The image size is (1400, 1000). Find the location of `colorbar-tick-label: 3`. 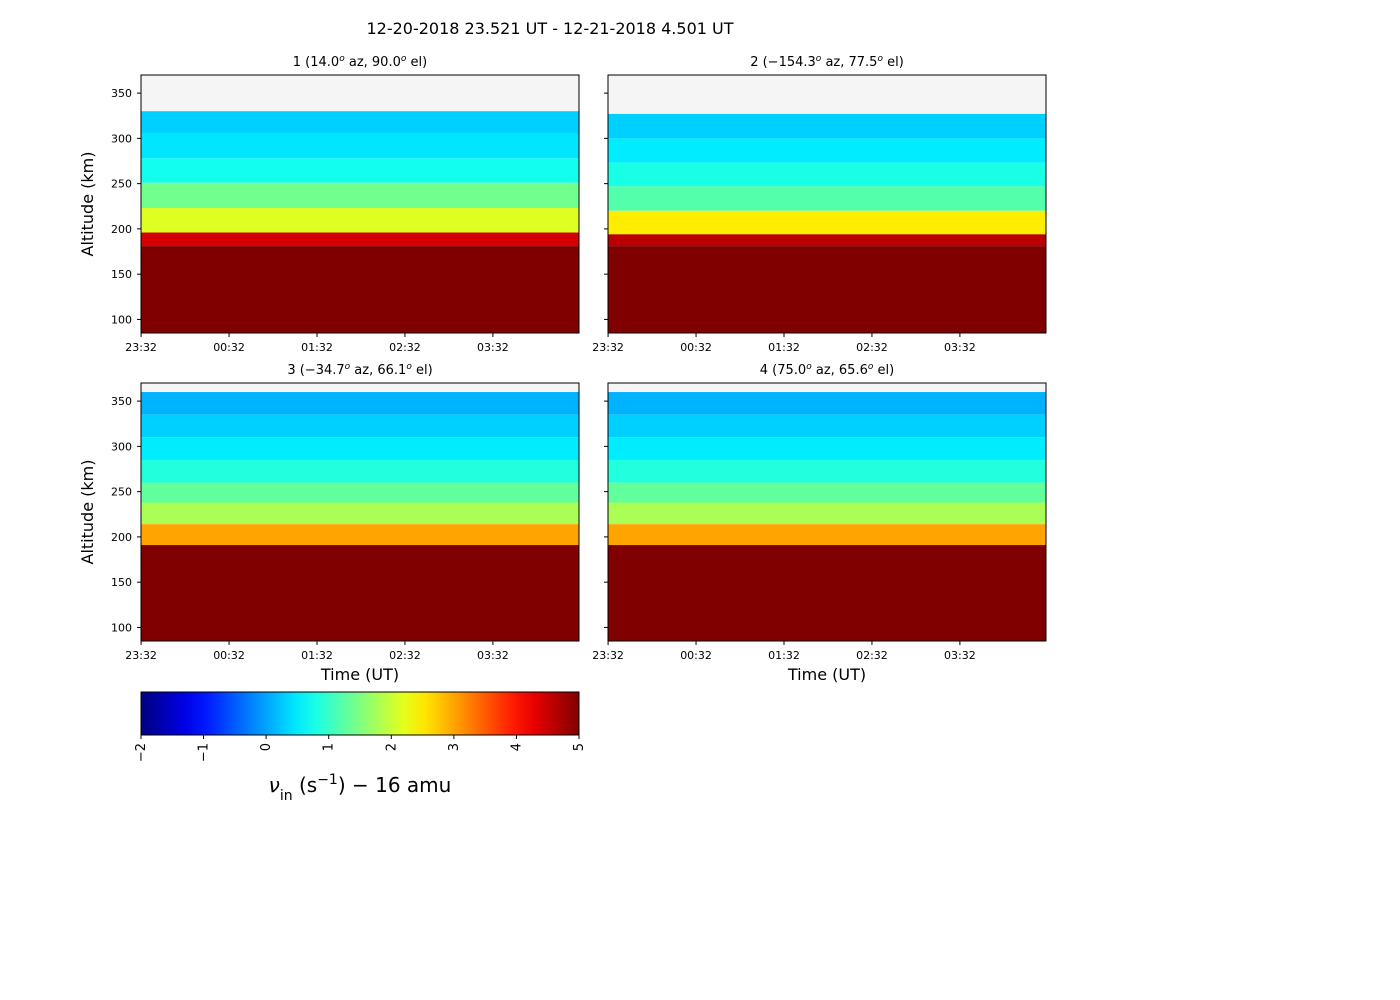

colorbar-tick-label: 3 is located at coordinates (454, 747).